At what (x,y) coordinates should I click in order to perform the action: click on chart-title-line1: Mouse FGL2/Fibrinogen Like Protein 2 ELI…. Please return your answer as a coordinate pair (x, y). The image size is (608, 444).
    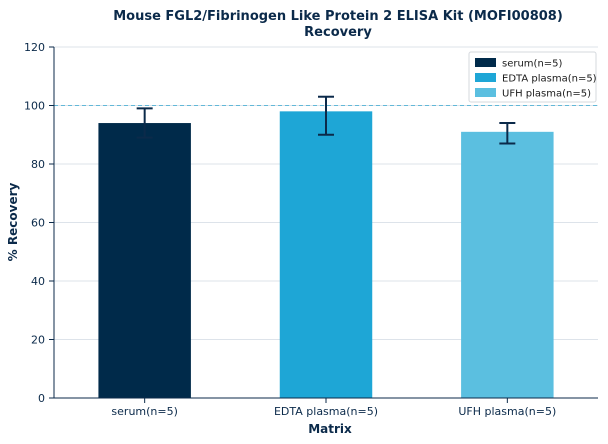
    Looking at the image, I should click on (338, 16).